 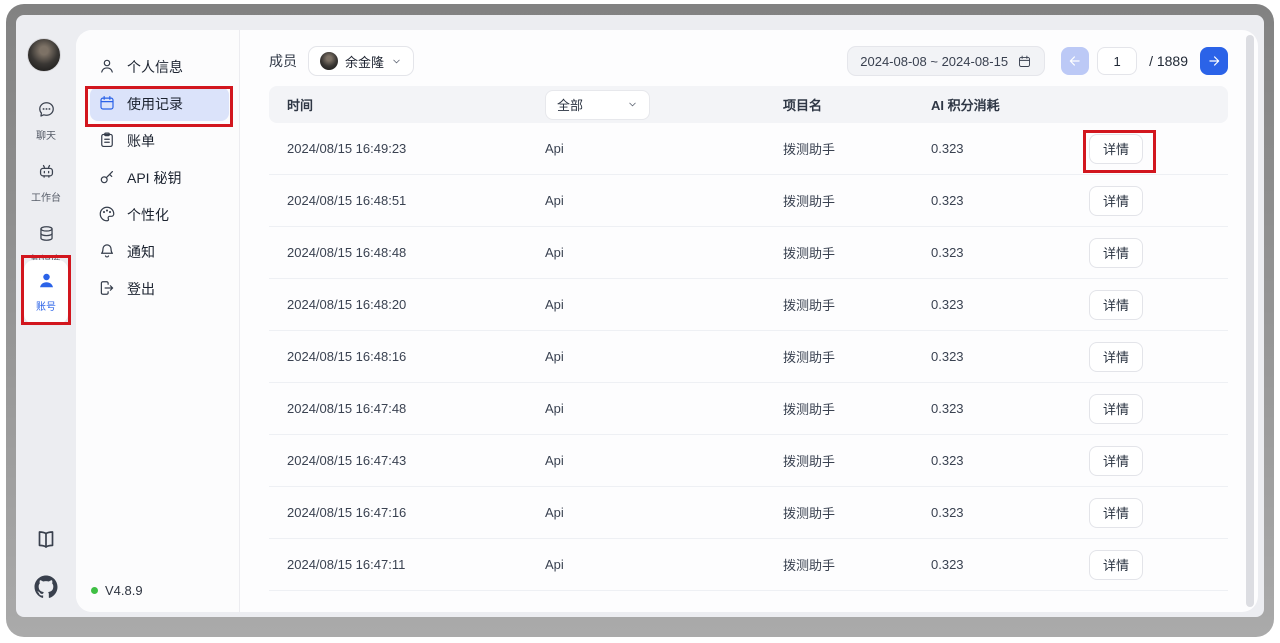 What do you see at coordinates (46, 183) in the screenshot?
I see `rail-item-workbench: 工作台` at bounding box center [46, 183].